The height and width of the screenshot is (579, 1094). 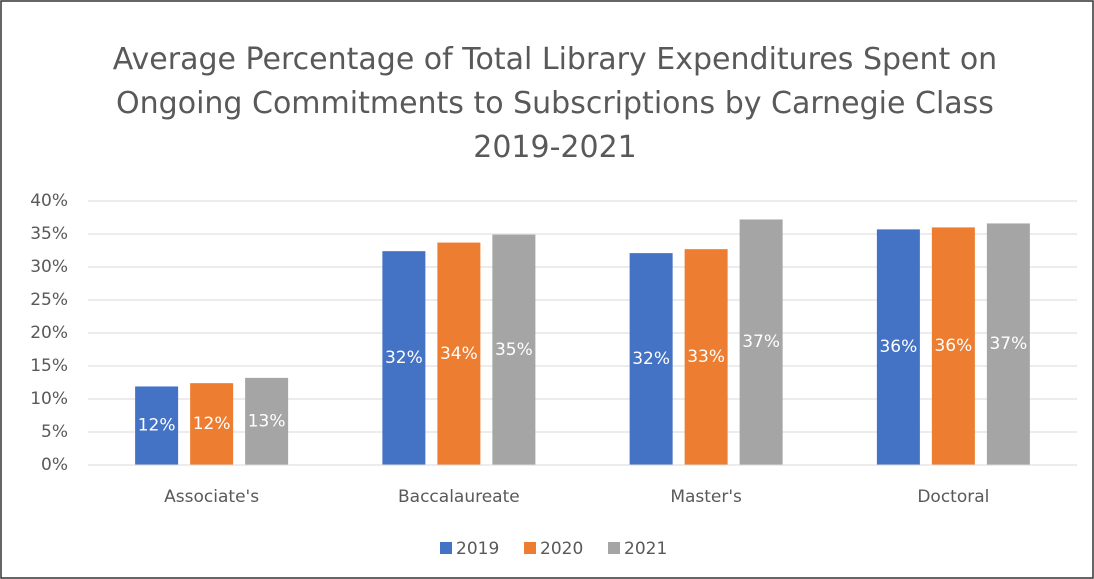 I want to click on data-label: 35%, so click(x=514, y=350).